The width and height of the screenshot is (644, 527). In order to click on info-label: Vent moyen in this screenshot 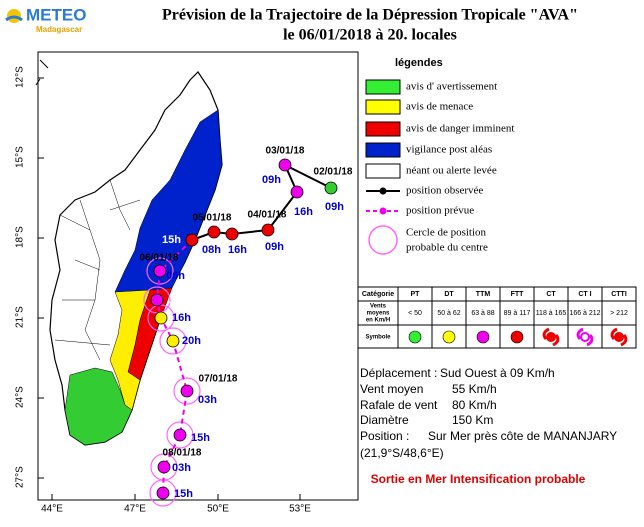, I will do `click(391, 389)`.